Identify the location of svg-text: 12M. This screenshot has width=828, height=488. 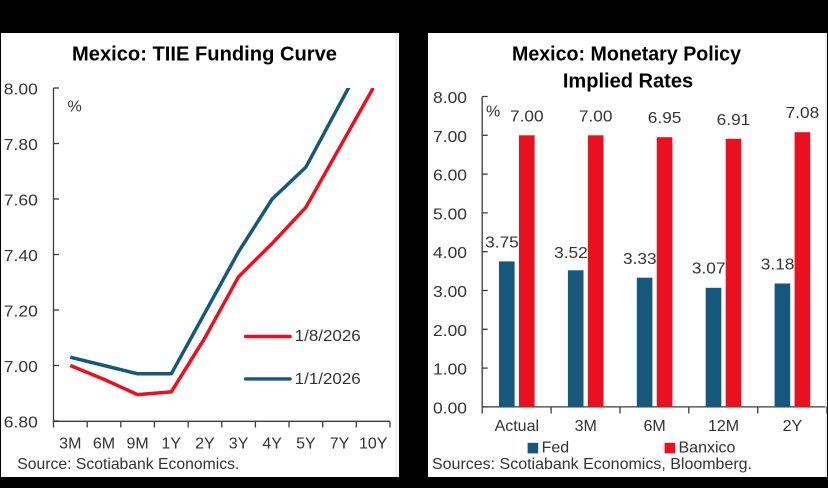
(723, 426).